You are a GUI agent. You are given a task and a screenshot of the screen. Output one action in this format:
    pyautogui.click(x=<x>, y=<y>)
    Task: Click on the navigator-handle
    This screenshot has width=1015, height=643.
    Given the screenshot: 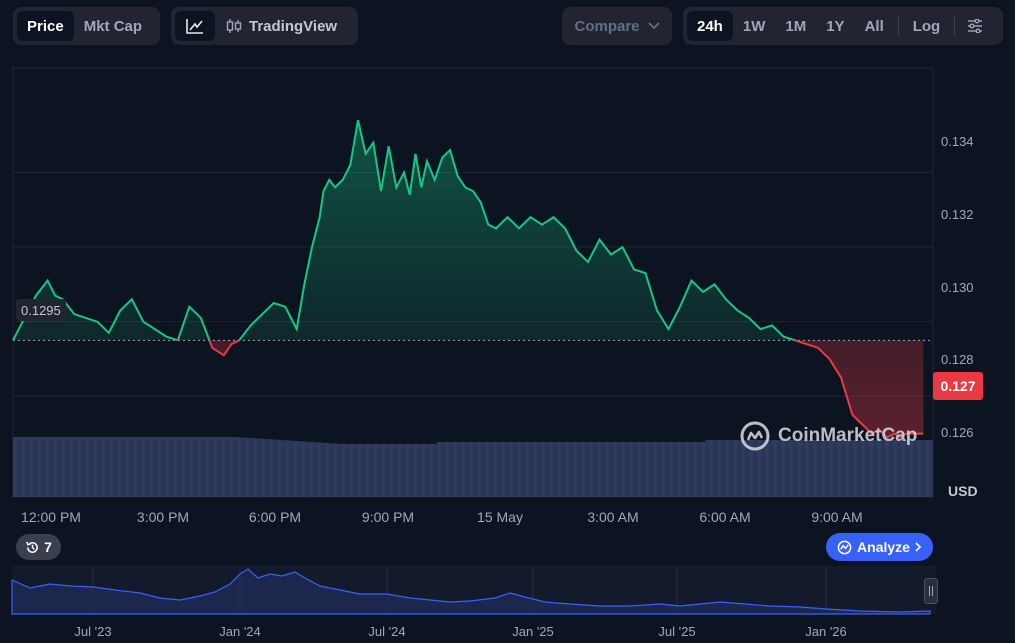 What is the action you would take?
    pyautogui.click(x=931, y=591)
    